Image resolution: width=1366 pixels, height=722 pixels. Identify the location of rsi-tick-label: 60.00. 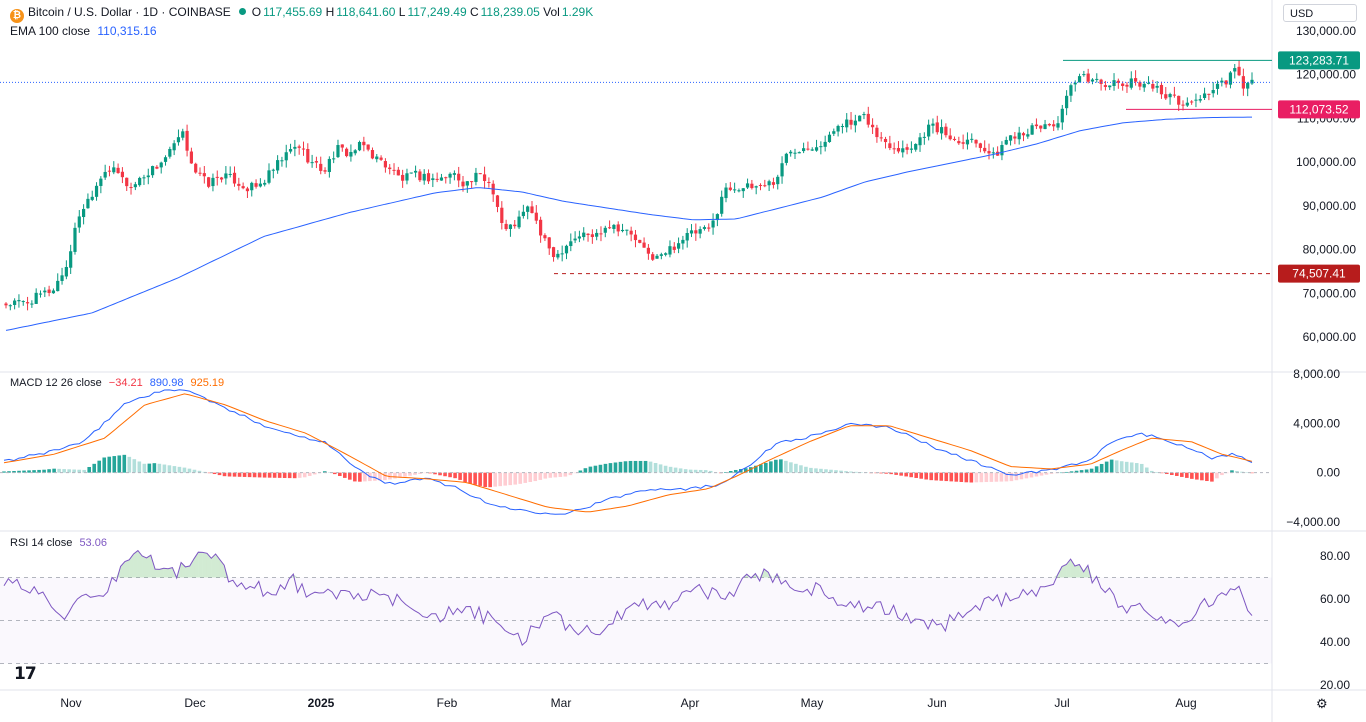
(1335, 599).